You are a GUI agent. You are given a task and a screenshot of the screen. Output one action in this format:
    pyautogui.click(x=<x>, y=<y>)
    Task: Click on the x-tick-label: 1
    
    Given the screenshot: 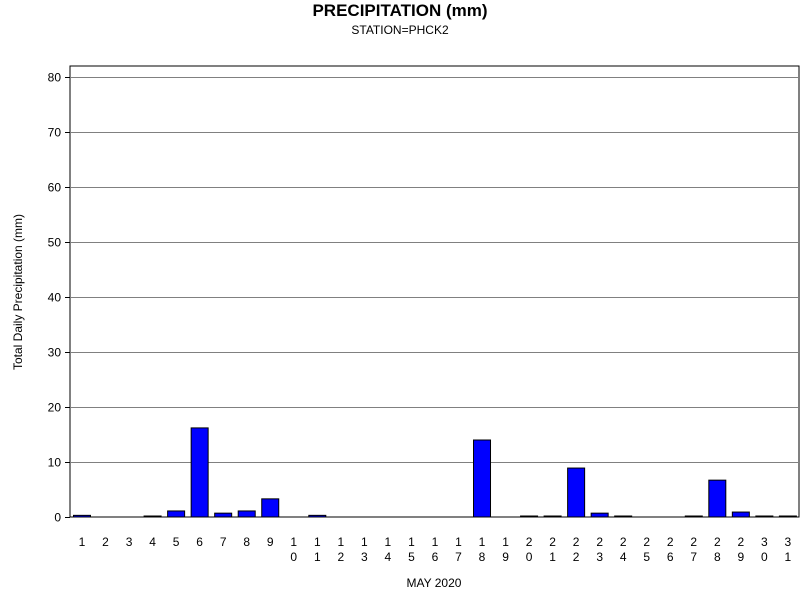 What is the action you would take?
    pyautogui.click(x=82, y=542)
    